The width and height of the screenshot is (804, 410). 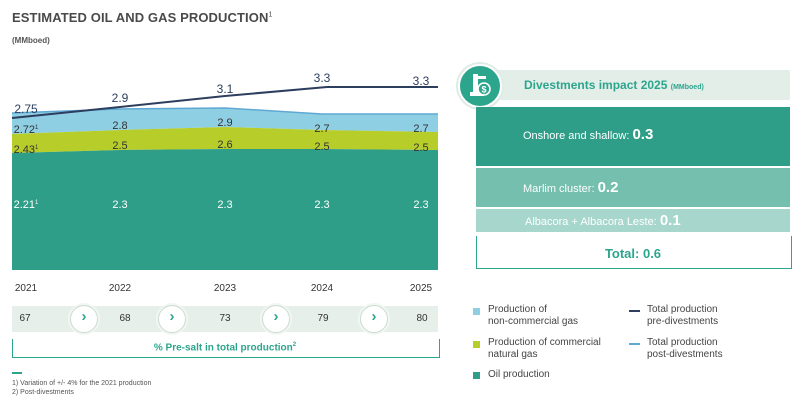 I want to click on presalt-value-2023: 73, so click(x=225, y=318).